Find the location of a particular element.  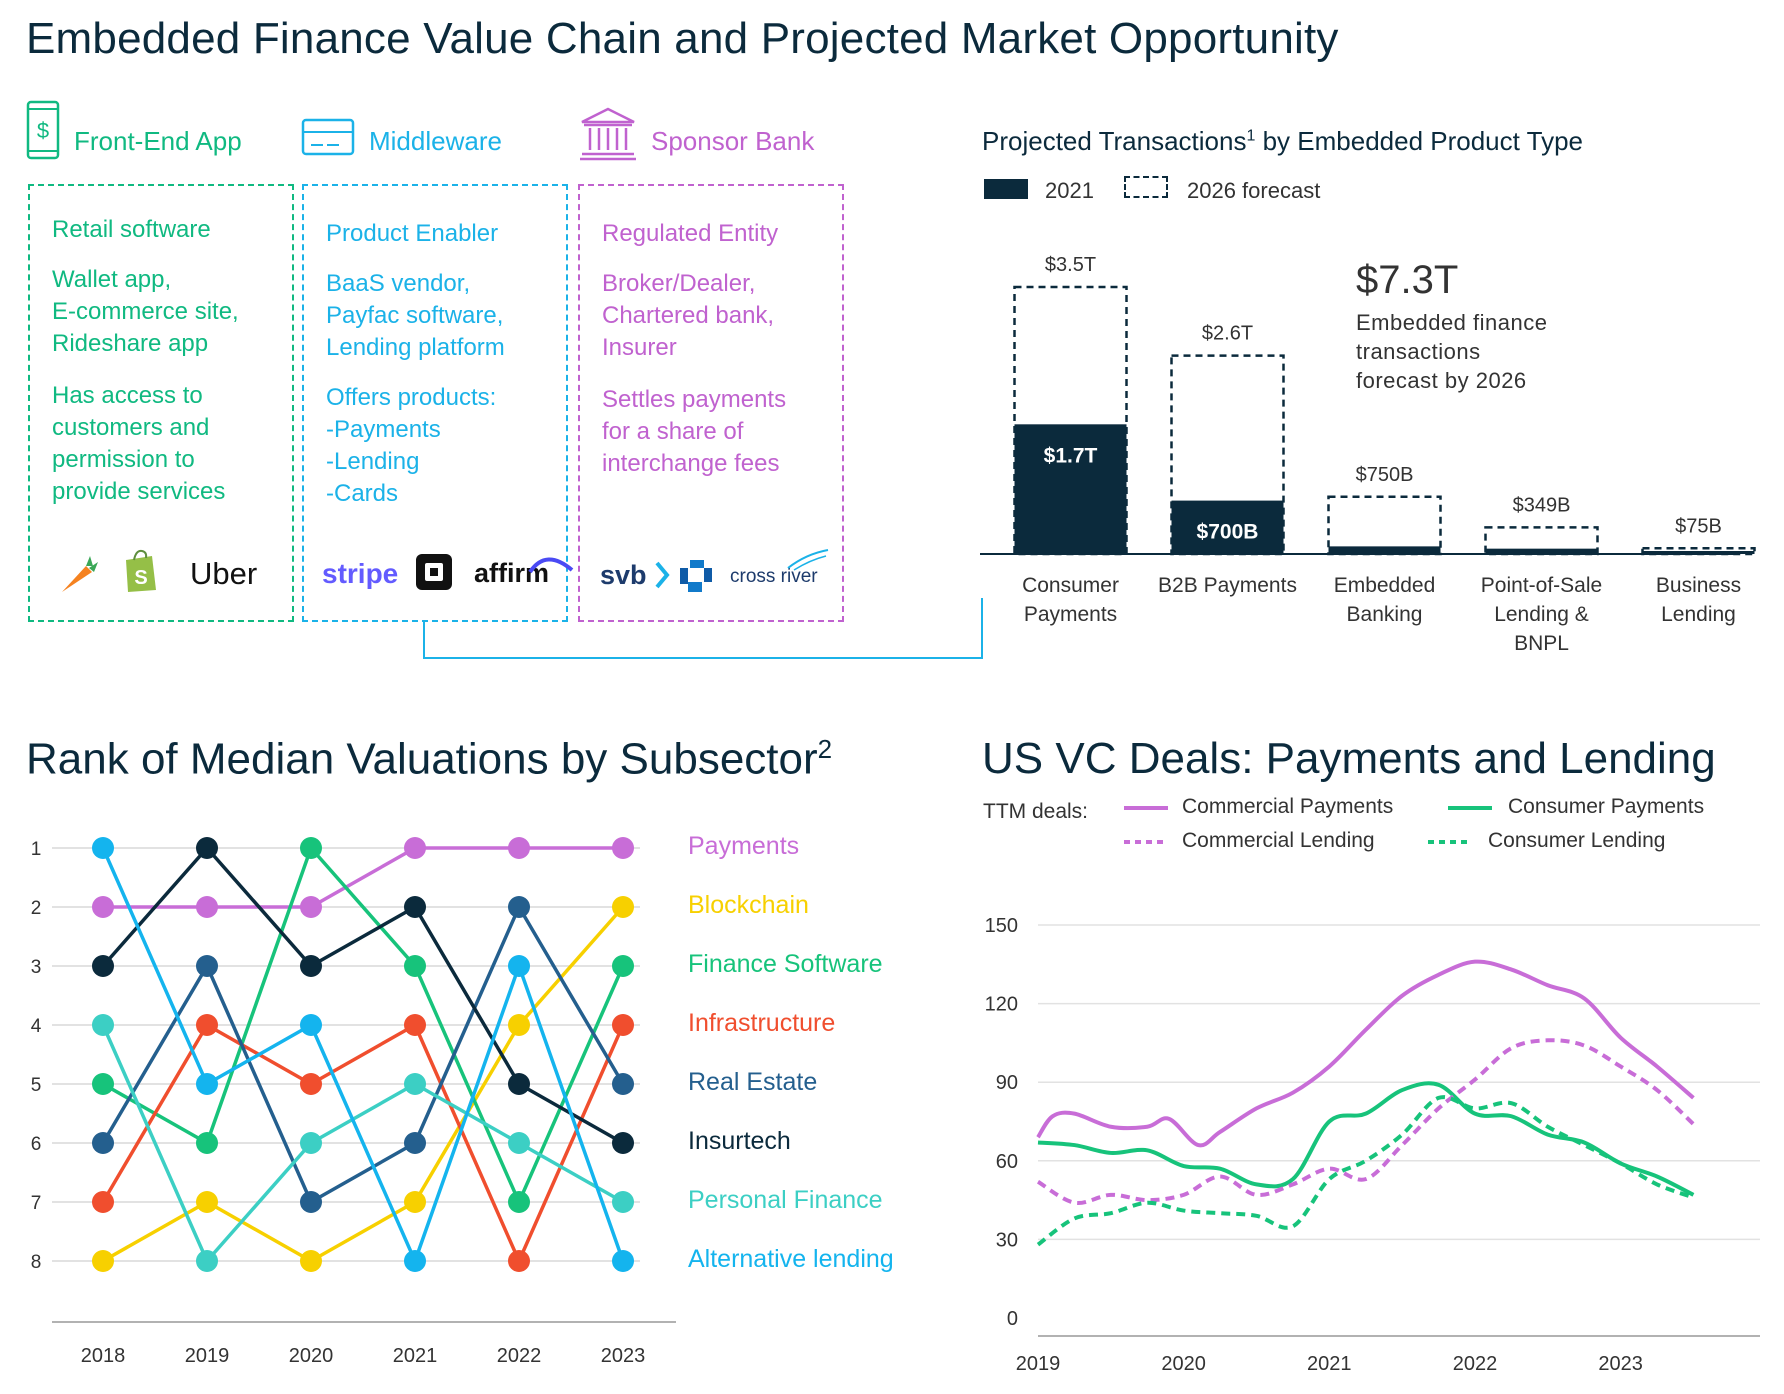

bar-2026-label: $3.5T is located at coordinates (1070, 265).